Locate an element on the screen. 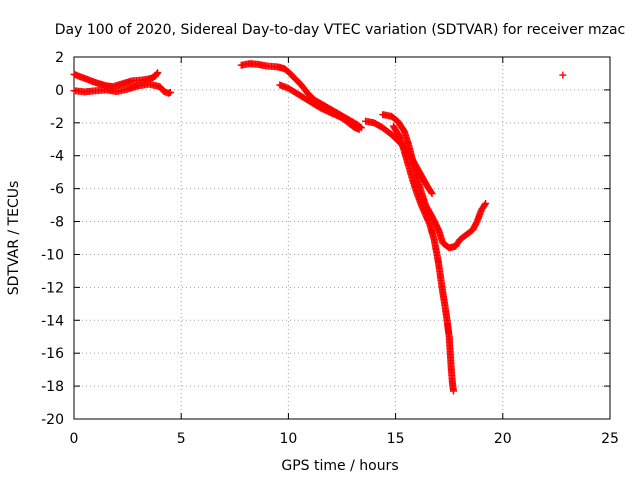  y-tick-label: -2 is located at coordinates (57, 124).